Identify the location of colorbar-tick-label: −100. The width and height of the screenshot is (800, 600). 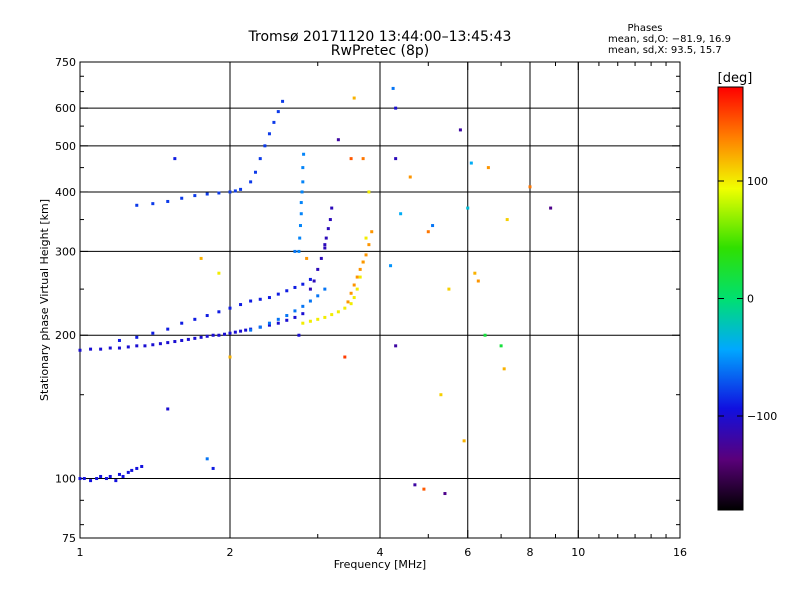
(762, 416).